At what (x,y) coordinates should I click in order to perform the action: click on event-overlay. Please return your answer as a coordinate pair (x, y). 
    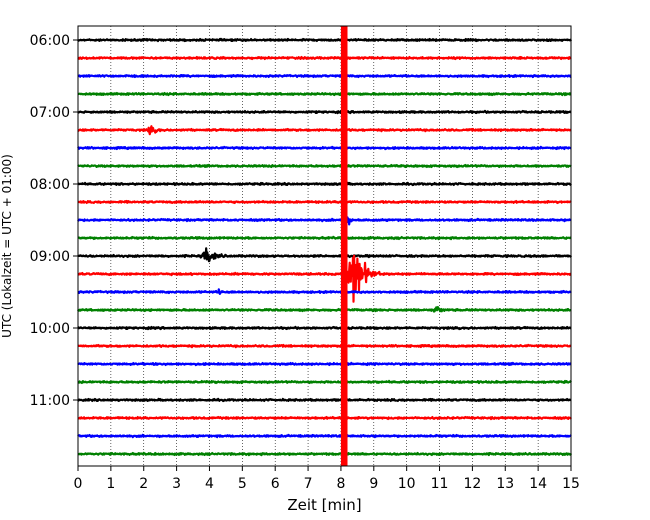
    Looking at the image, I should click on (344, 246).